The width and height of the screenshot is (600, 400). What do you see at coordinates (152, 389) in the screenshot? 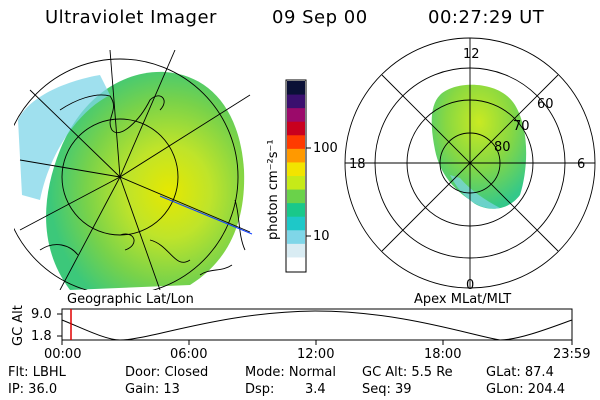
I see `gain-info: Gain: 13` at bounding box center [152, 389].